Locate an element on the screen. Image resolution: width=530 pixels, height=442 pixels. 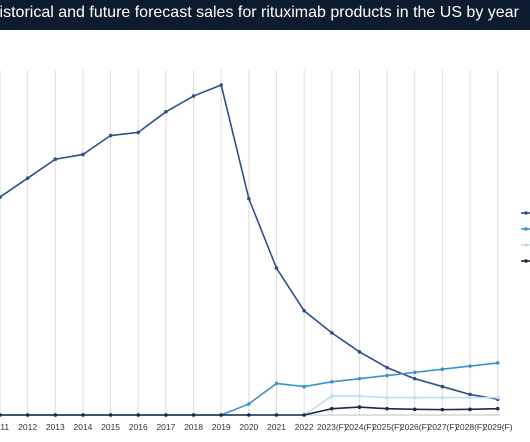
x-tick-label: 2019 is located at coordinates (221, 427).